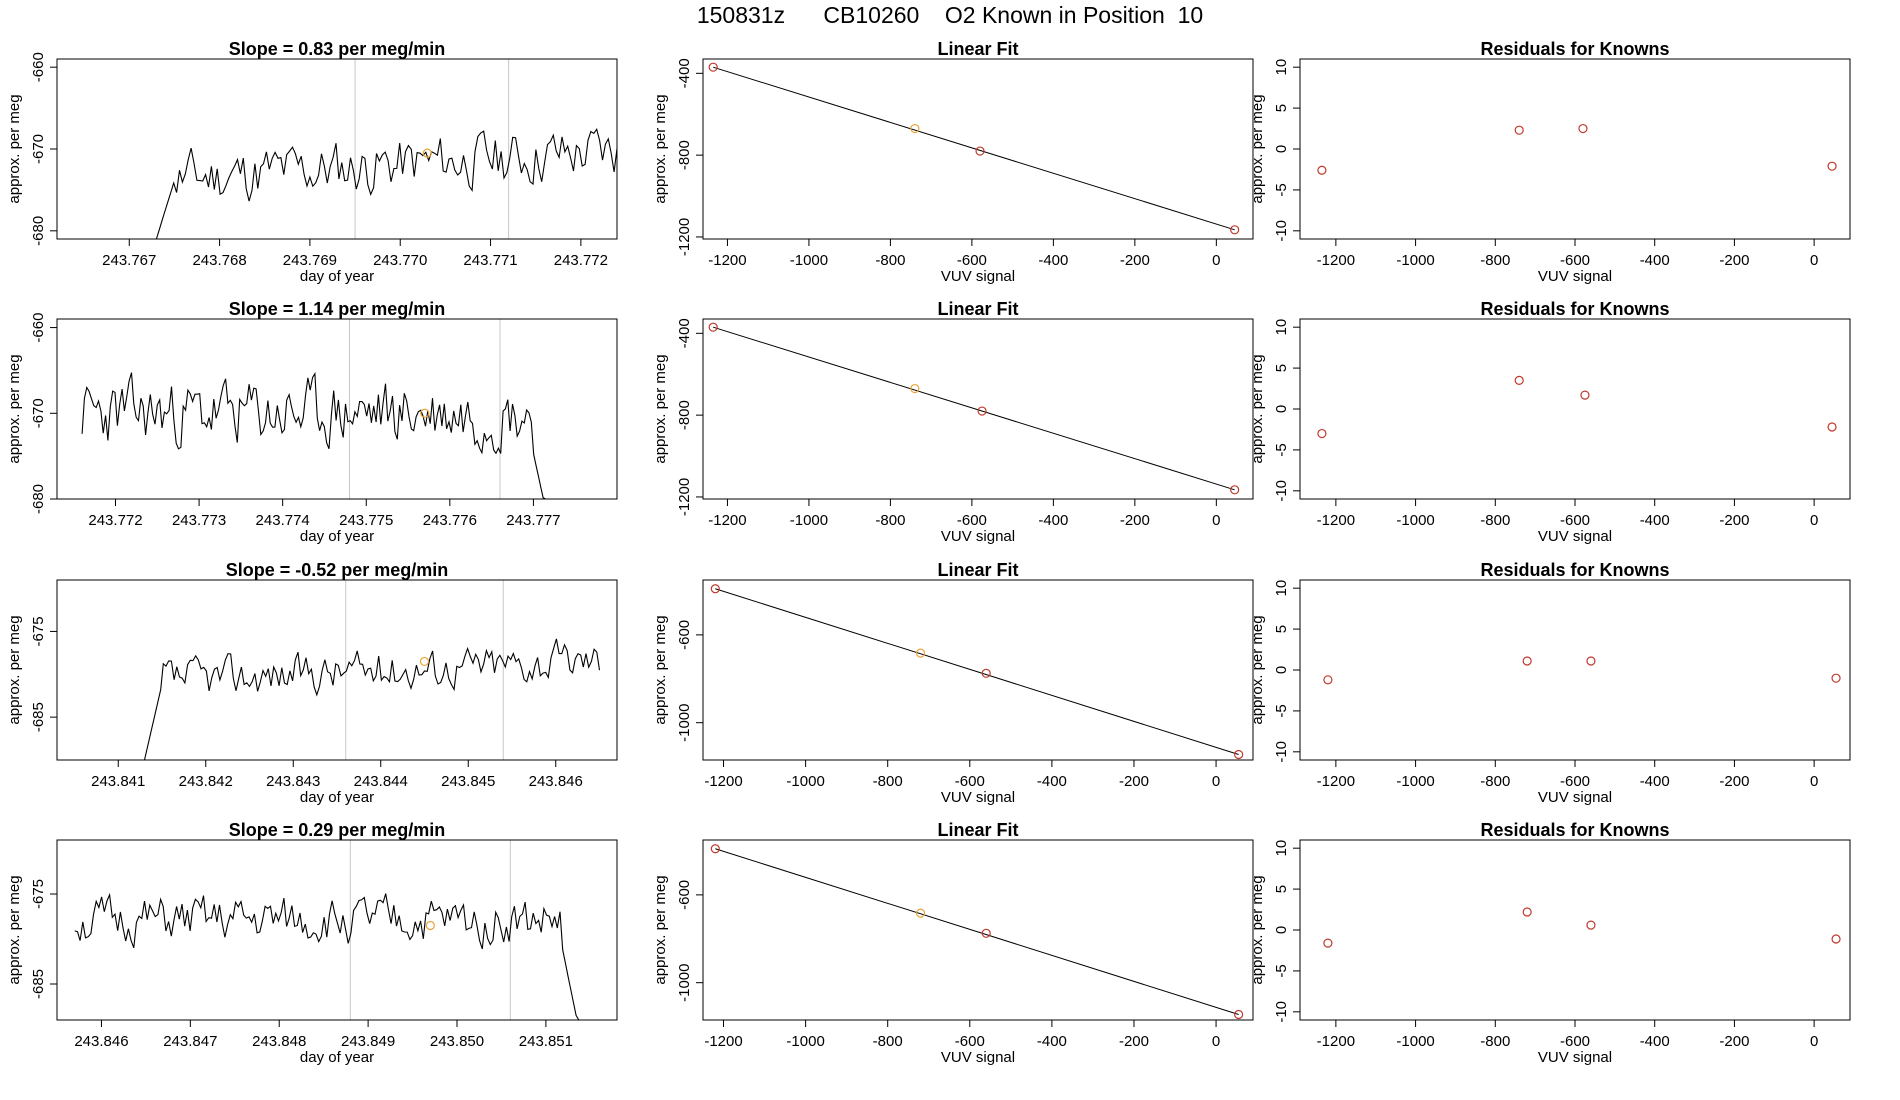  What do you see at coordinates (581, 260) in the screenshot?
I see `x-tick-label: 243.772` at bounding box center [581, 260].